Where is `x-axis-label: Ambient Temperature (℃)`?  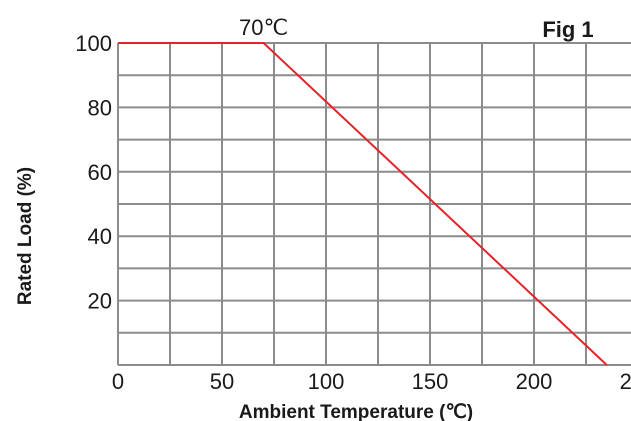 x-axis-label: Ambient Temperature (℃) is located at coordinates (356, 411).